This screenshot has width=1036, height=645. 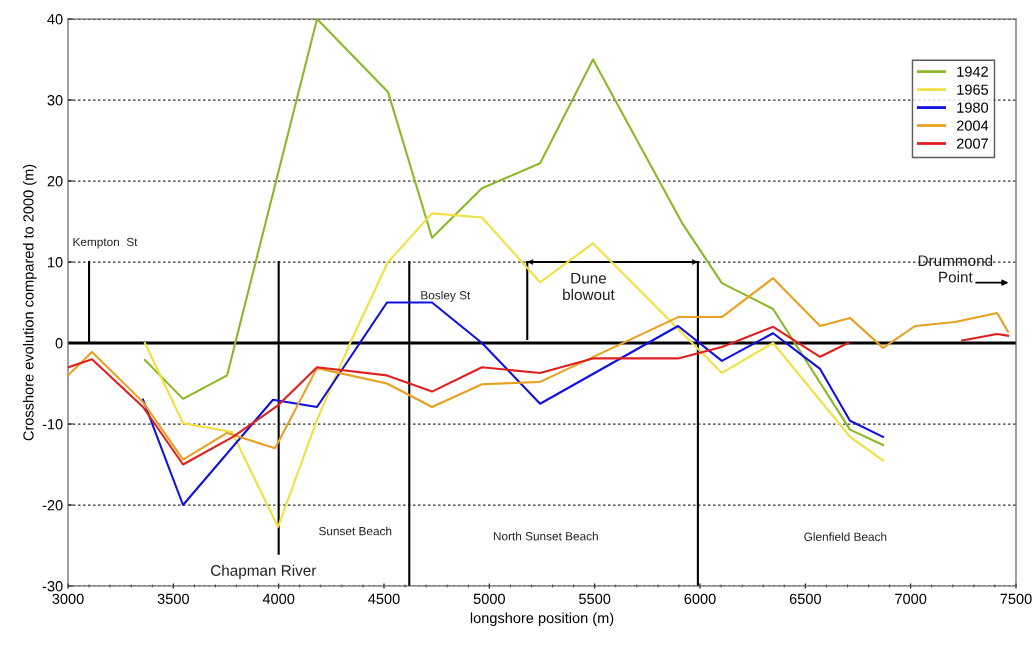 I want to click on legend-label: 1980, so click(x=973, y=107).